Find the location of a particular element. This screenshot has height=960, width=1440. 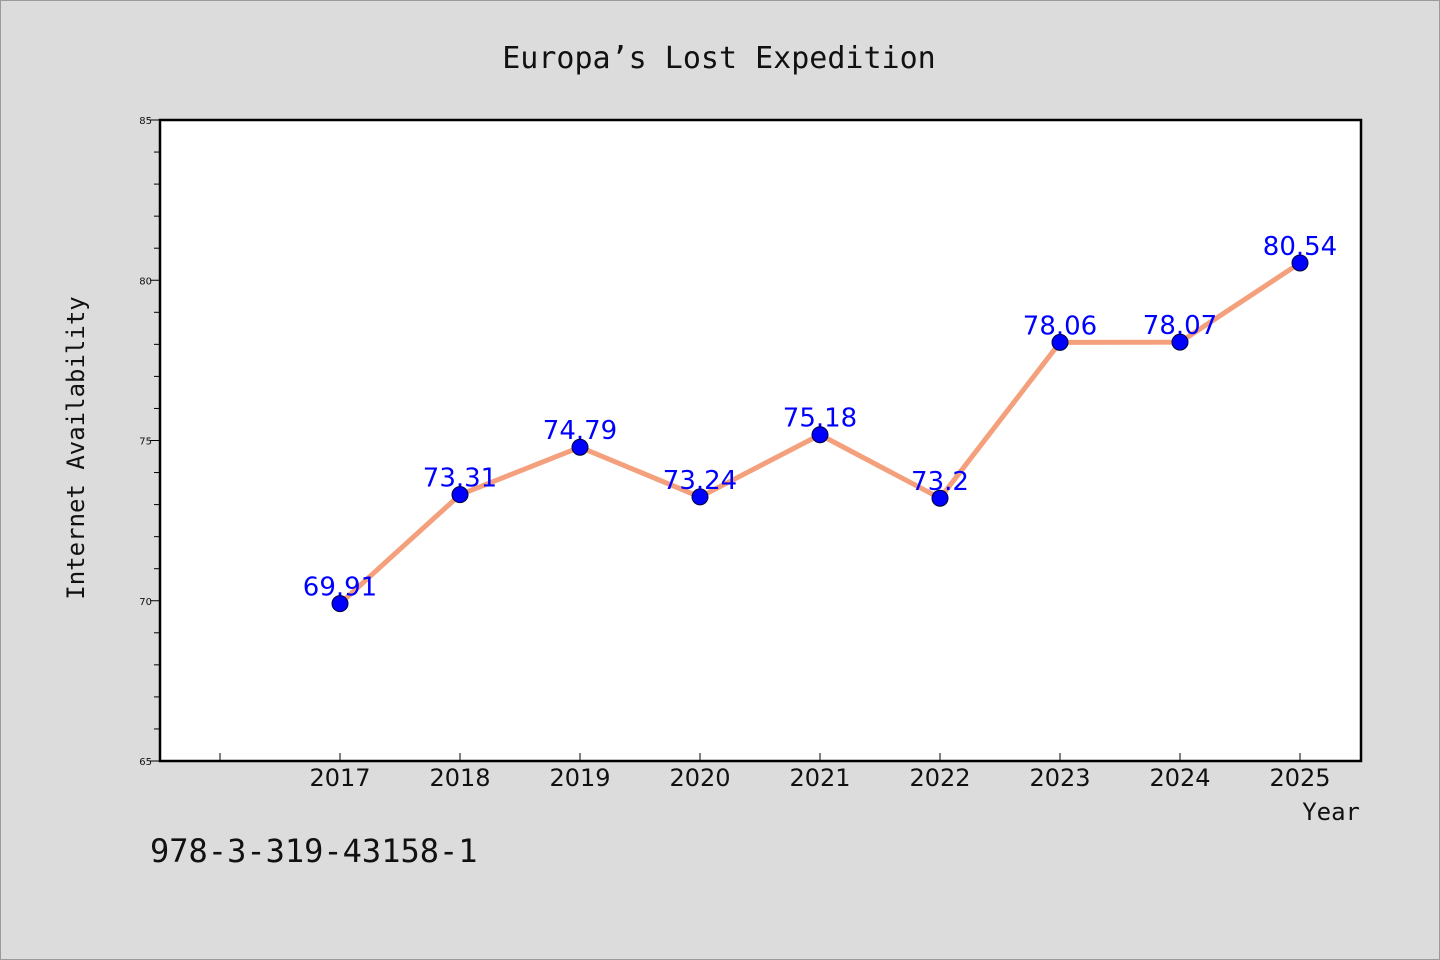

x-tick-label: 2023 is located at coordinates (1059, 778).